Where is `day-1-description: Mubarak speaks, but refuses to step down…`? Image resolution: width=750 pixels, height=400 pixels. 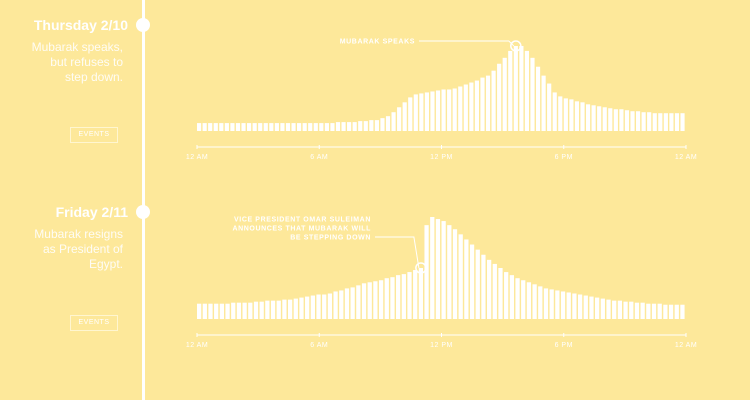
day-1-description: Mubarak speaks, but refuses to step down… is located at coordinates (77, 62).